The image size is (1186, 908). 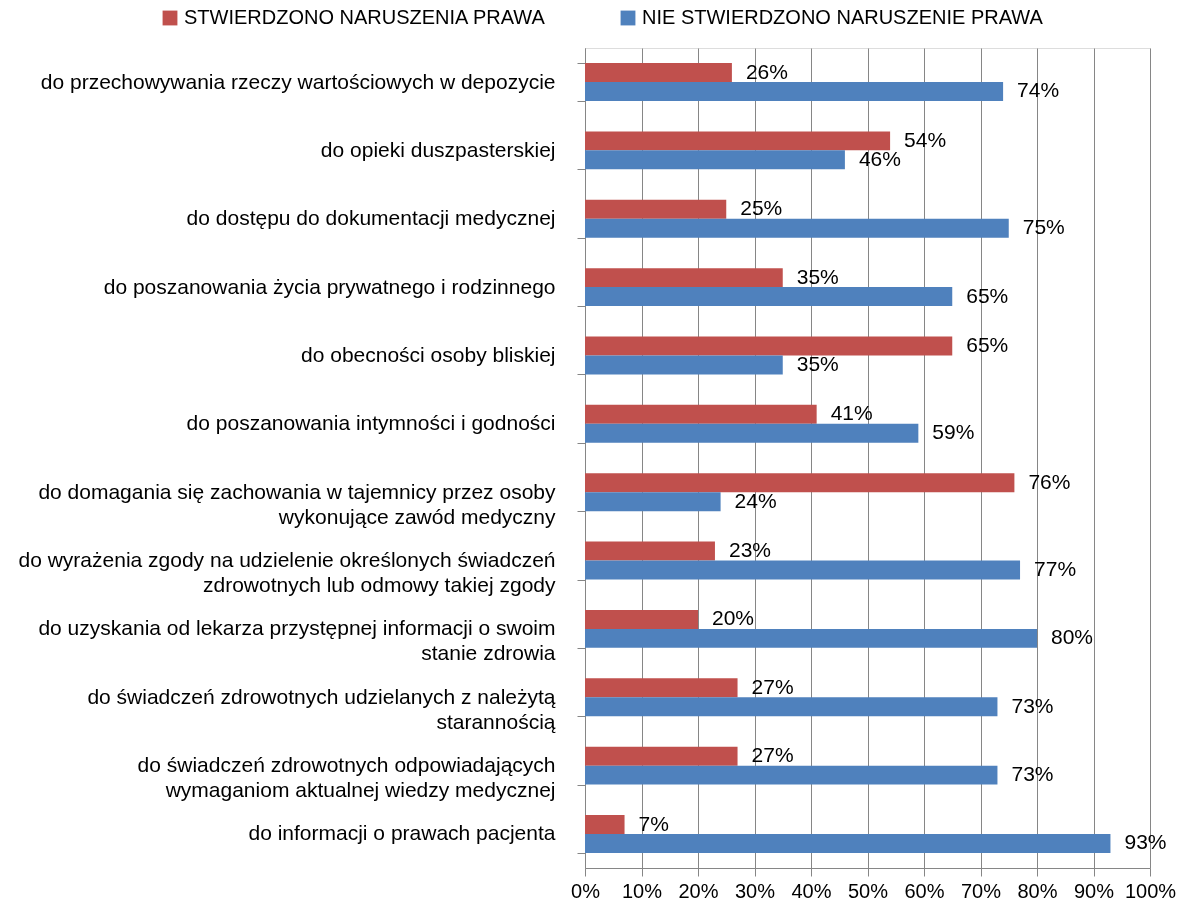 What do you see at coordinates (402, 833) in the screenshot?
I see `y-tick-label: do informacji o prawach pacjenta` at bounding box center [402, 833].